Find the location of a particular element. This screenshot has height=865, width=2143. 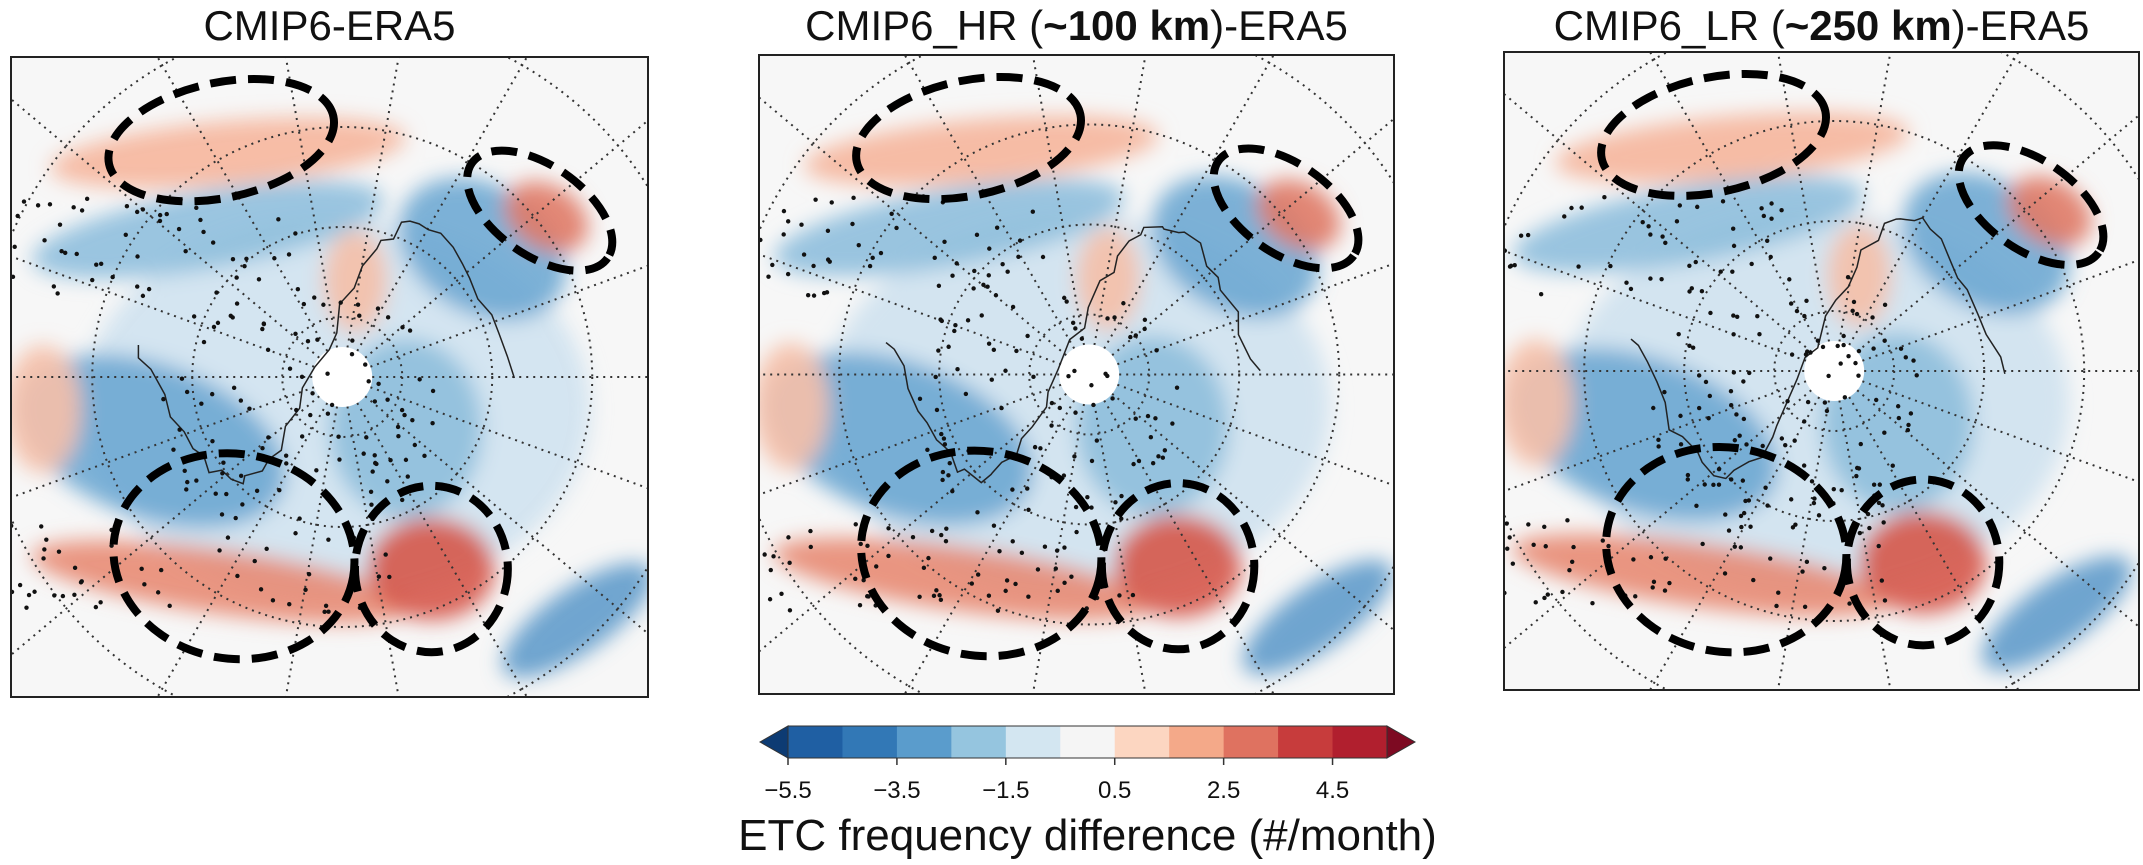

highlight-ellipse is located at coordinates (1923, 562).